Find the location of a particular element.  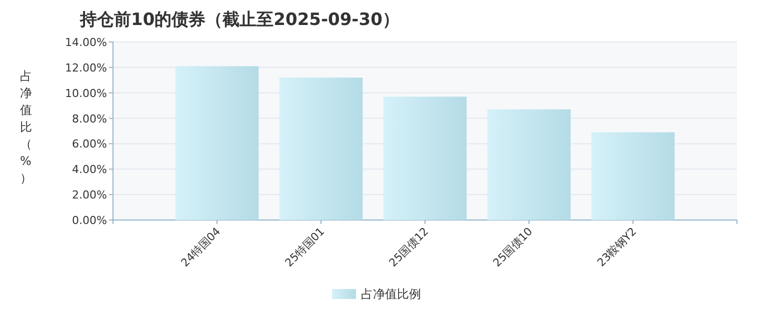

x-tick-label: 25特国01 is located at coordinates (305, 247).